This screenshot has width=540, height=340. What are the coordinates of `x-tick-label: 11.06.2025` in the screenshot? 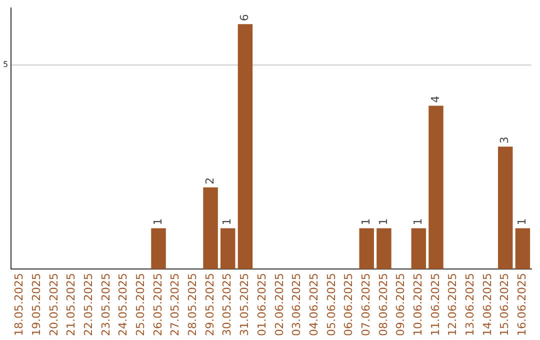 It's located at (435, 304).